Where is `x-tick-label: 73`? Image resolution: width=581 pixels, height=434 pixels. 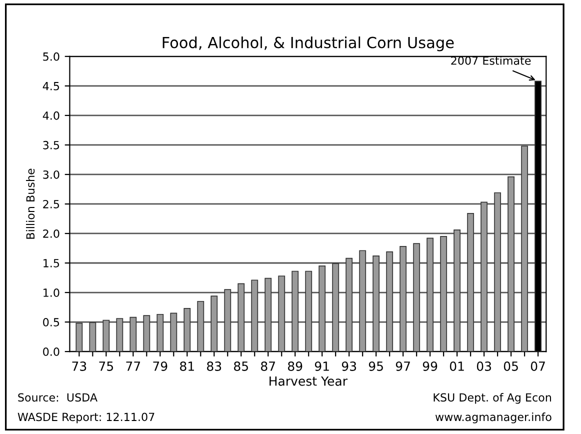 x-tick-label: 73 is located at coordinates (79, 366).